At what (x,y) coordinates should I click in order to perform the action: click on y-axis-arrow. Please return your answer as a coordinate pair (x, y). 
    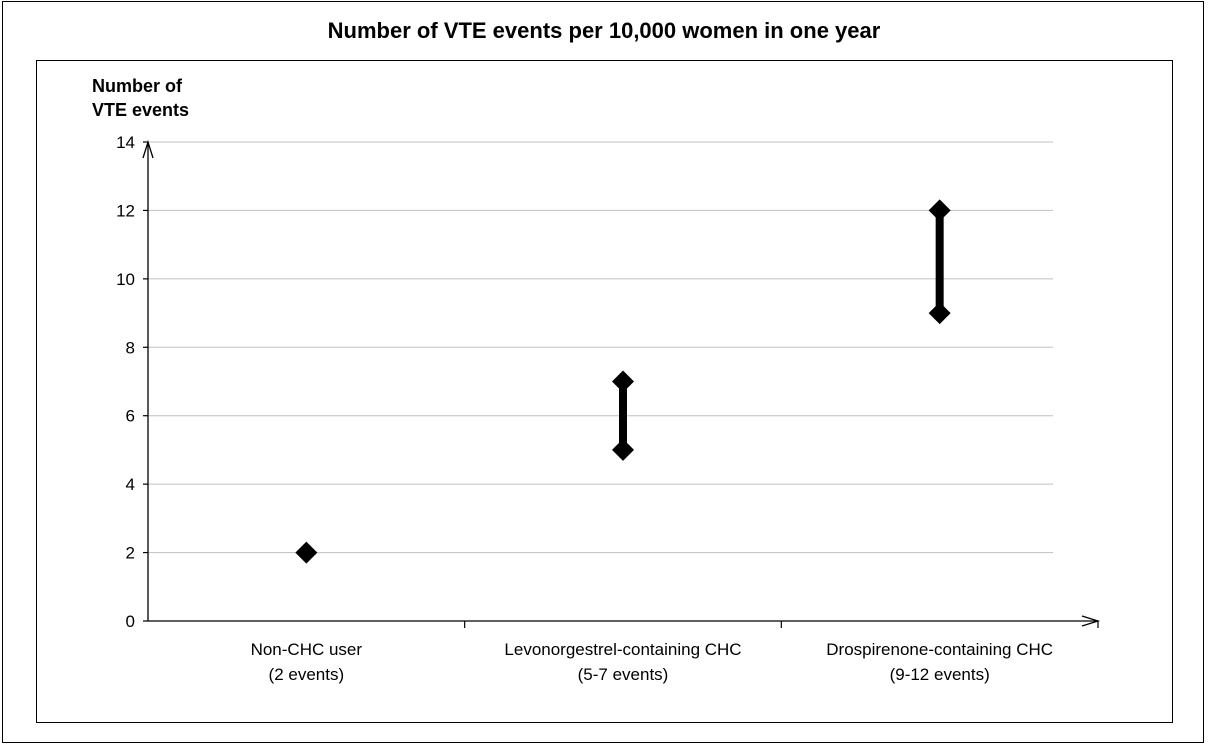
    Looking at the image, I should click on (148, 149).